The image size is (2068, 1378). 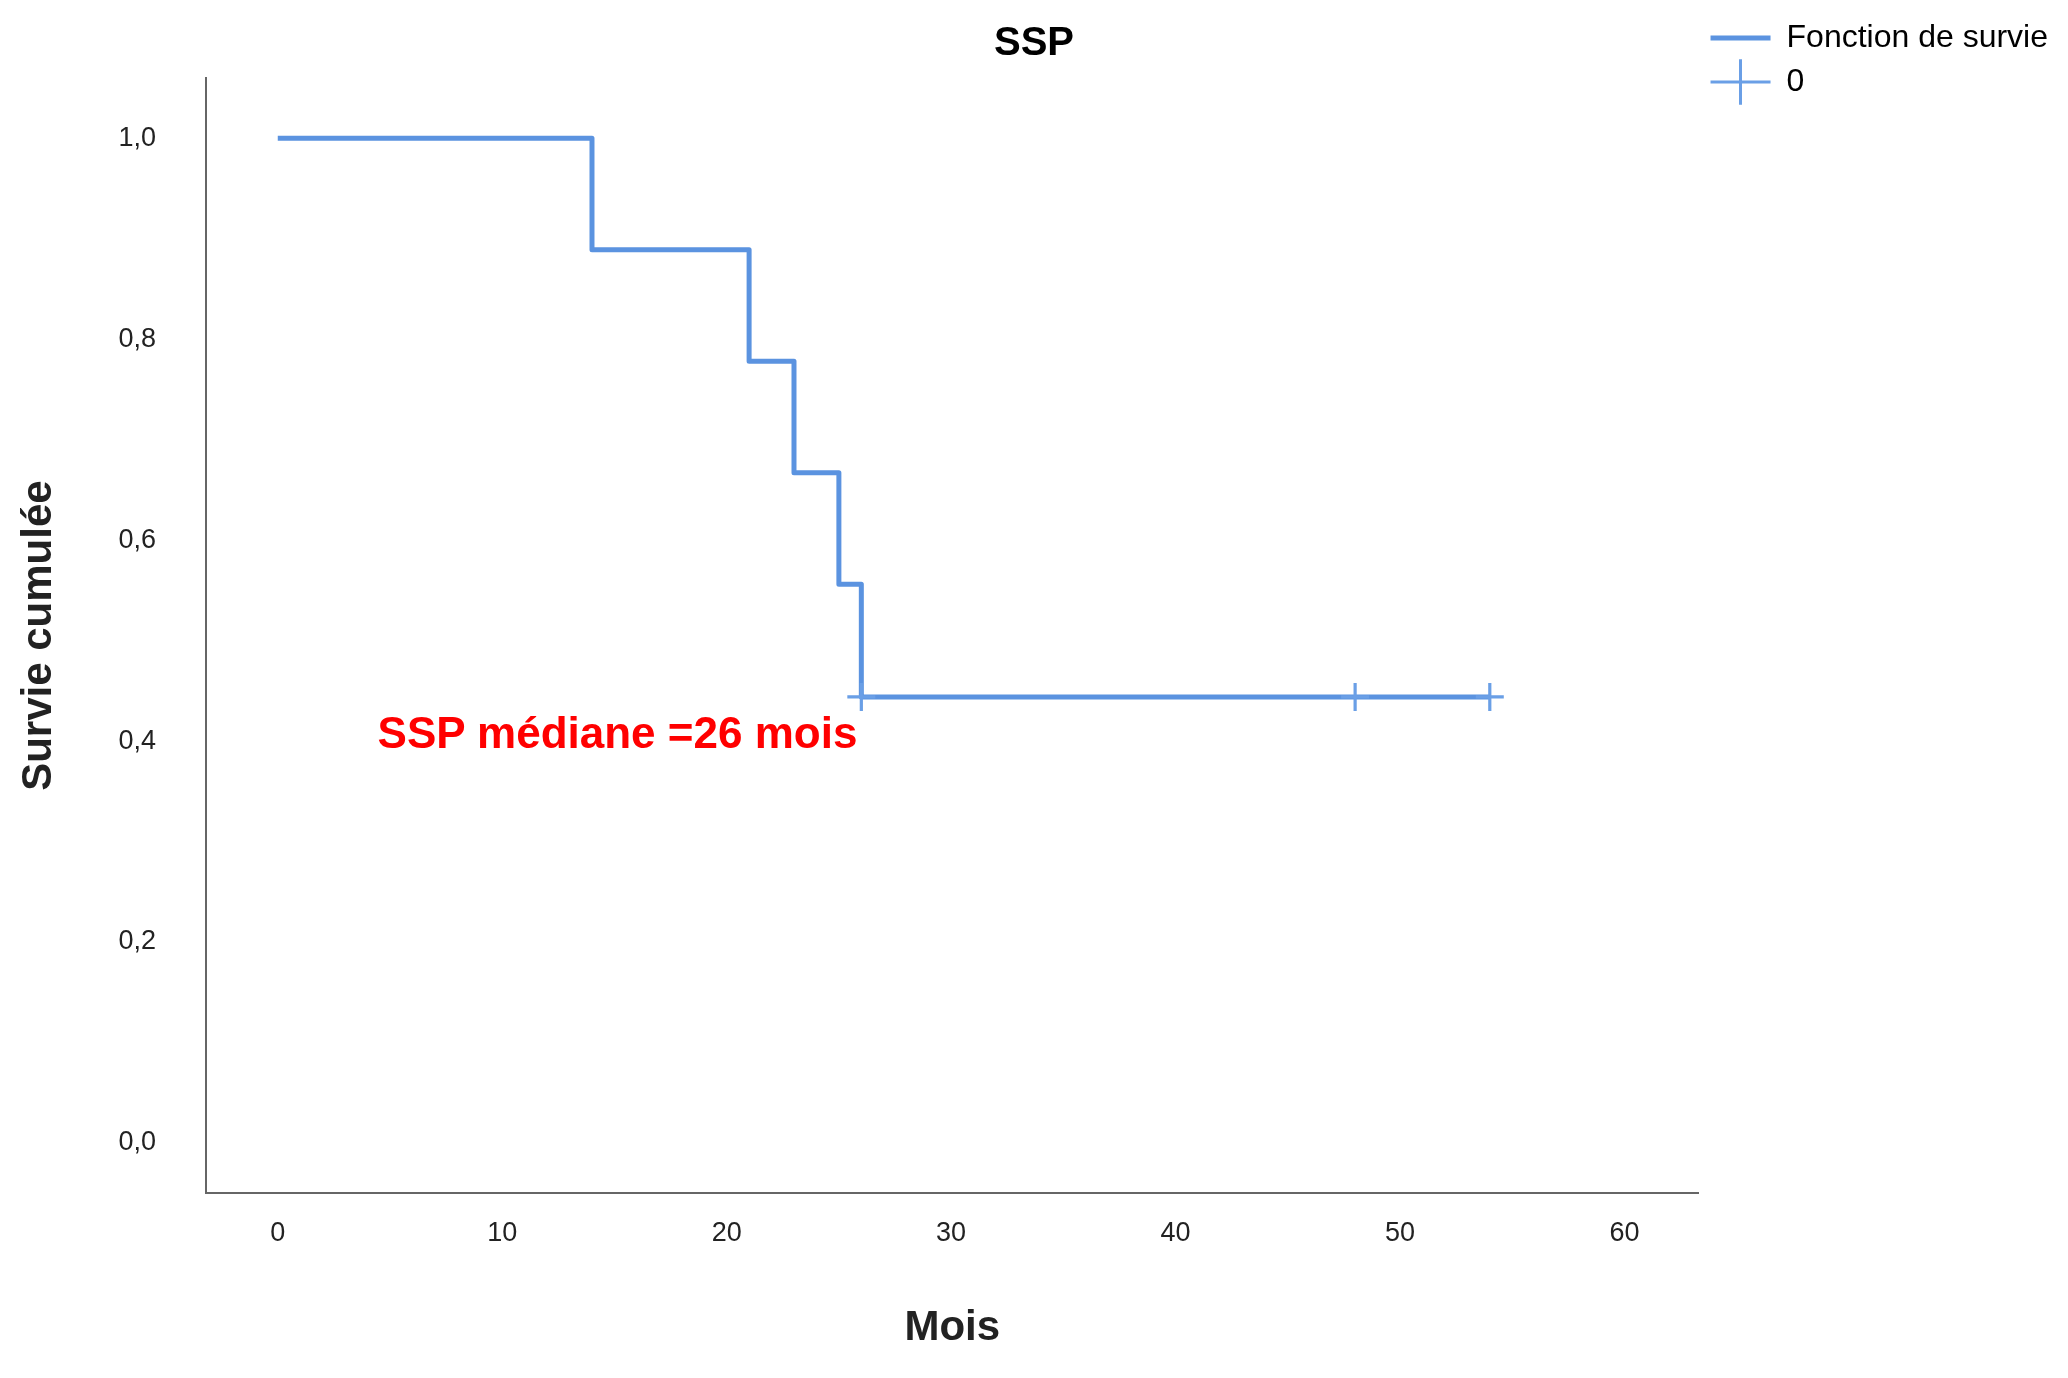 What do you see at coordinates (726, 1231) in the screenshot?
I see `x-tick-label: 20` at bounding box center [726, 1231].